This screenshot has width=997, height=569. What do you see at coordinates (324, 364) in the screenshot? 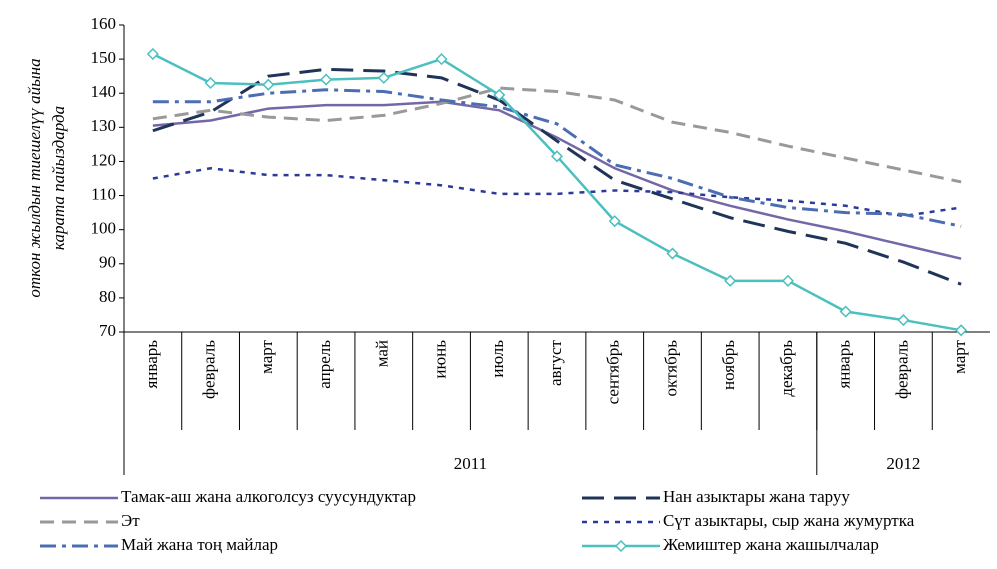
I see `x-tick-label: апрель` at bounding box center [324, 364].